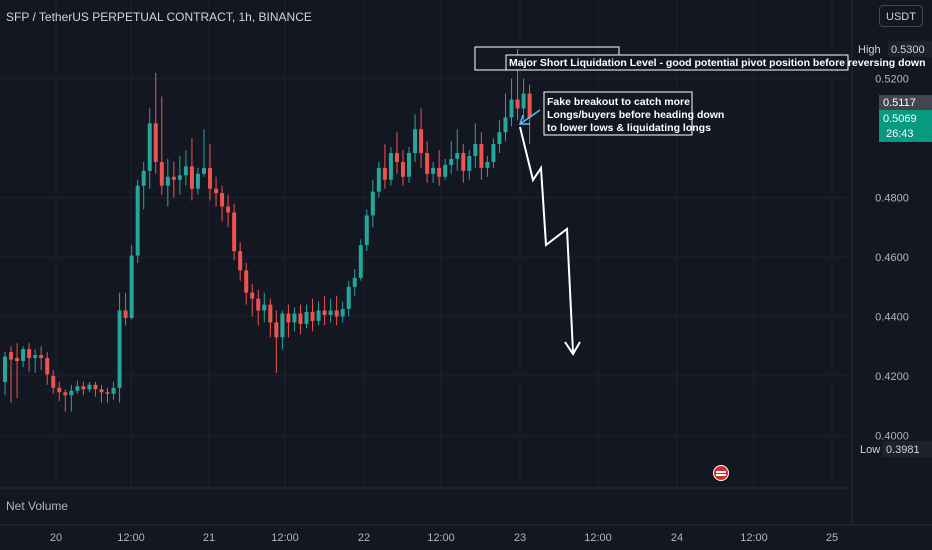  Describe the element at coordinates (869, 50) in the screenshot. I see `high-label: High` at that location.